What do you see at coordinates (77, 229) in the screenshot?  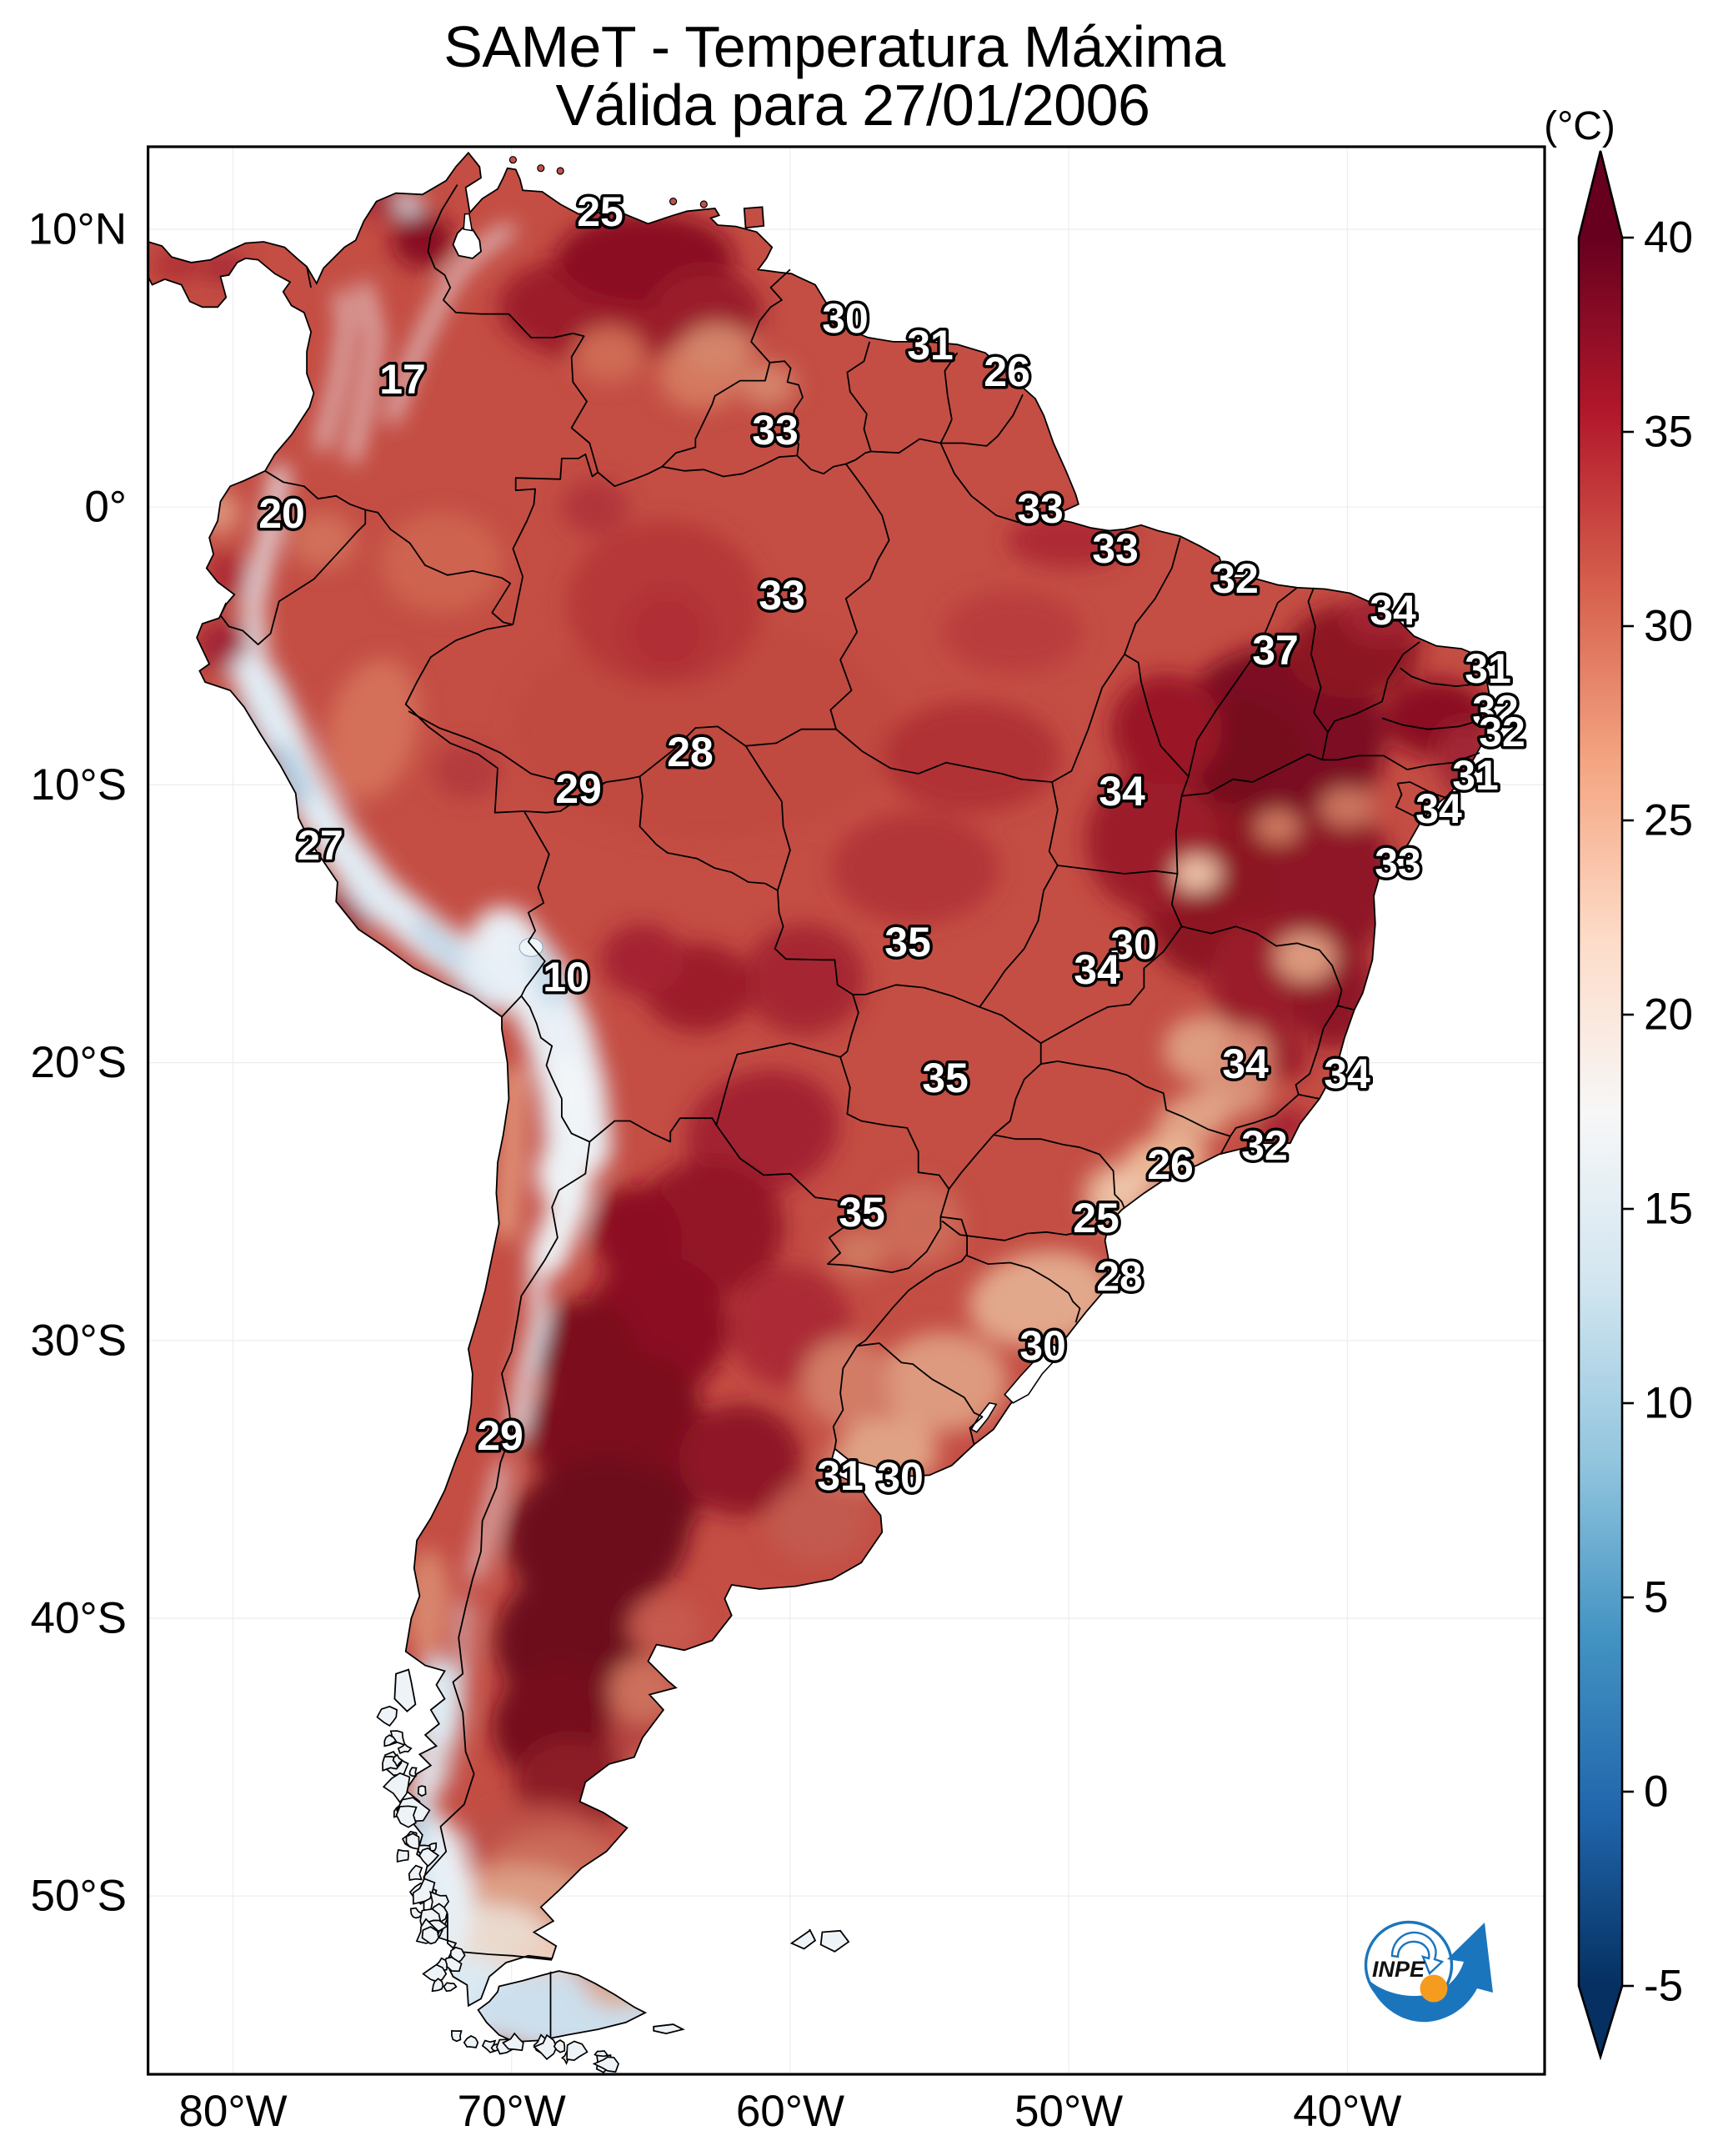 I see `svg-text: 10°N` at bounding box center [77, 229].